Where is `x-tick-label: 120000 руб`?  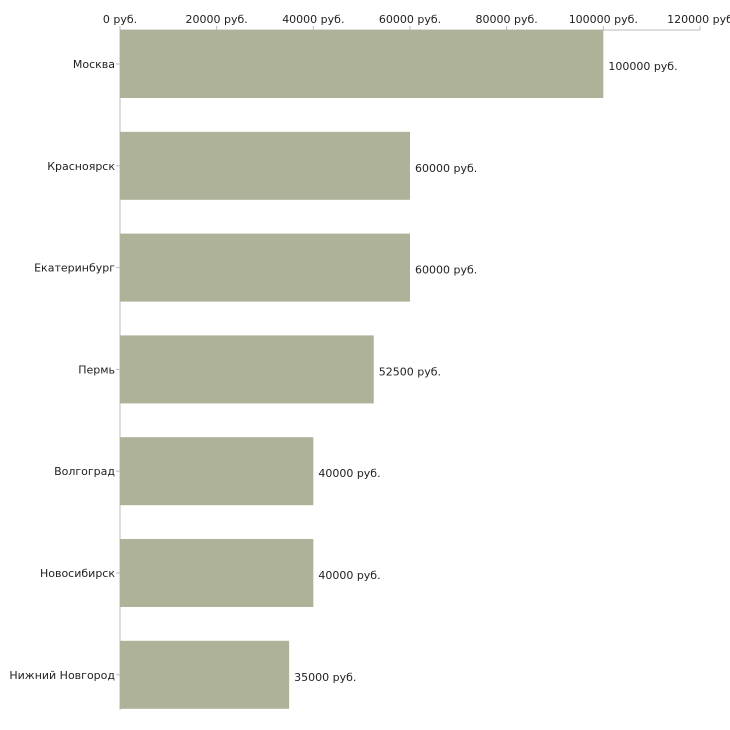 x-tick-label: 120000 руб is located at coordinates (698, 19).